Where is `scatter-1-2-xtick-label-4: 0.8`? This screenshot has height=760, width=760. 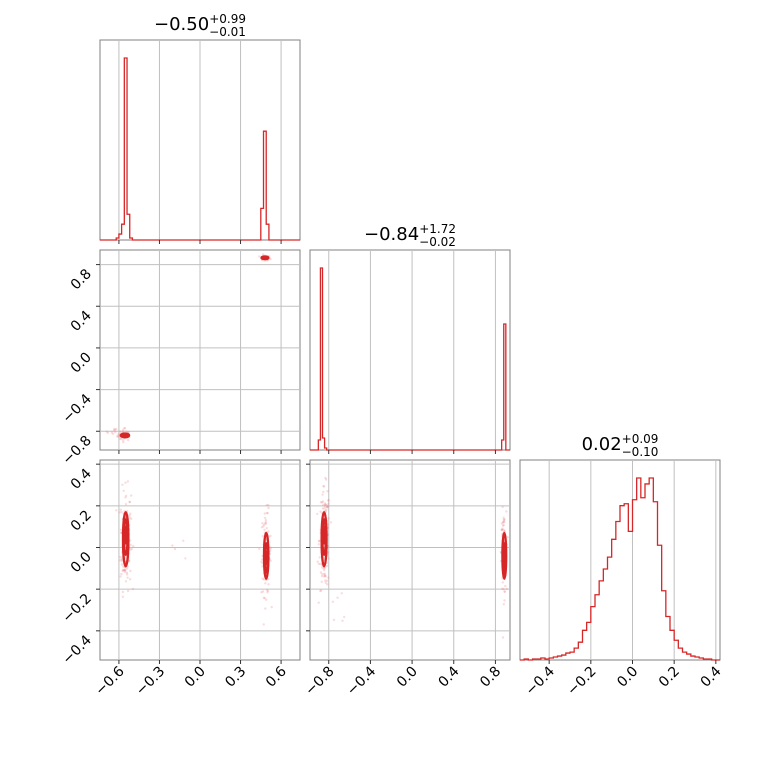
scatter-1-2-xtick-label-4: 0.8 is located at coordinates (490, 677).